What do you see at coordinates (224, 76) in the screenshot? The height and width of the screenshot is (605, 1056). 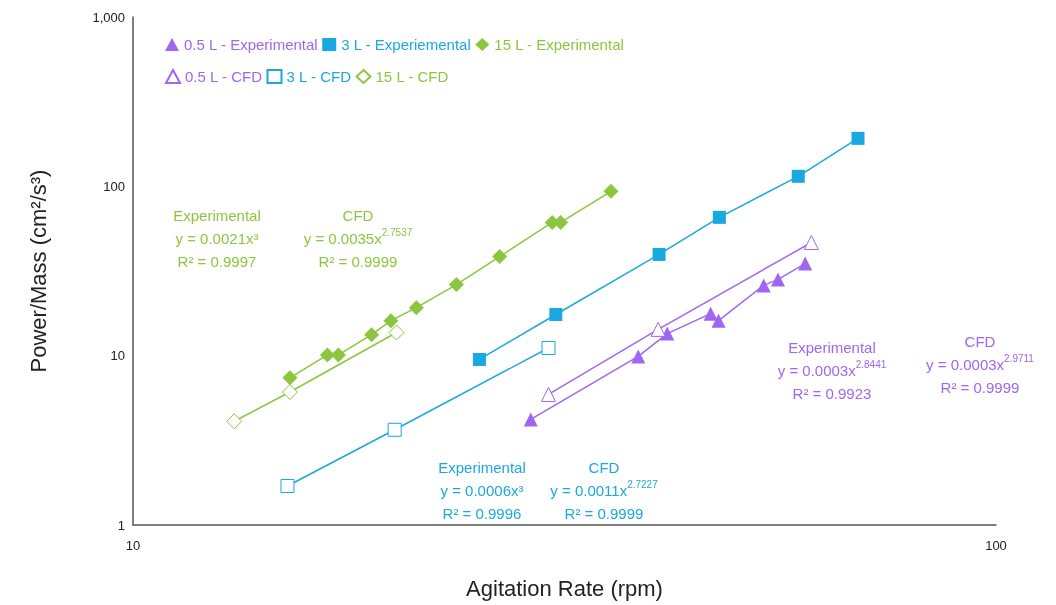 I see `legend-label: 0.5 L - CFD` at bounding box center [224, 76].